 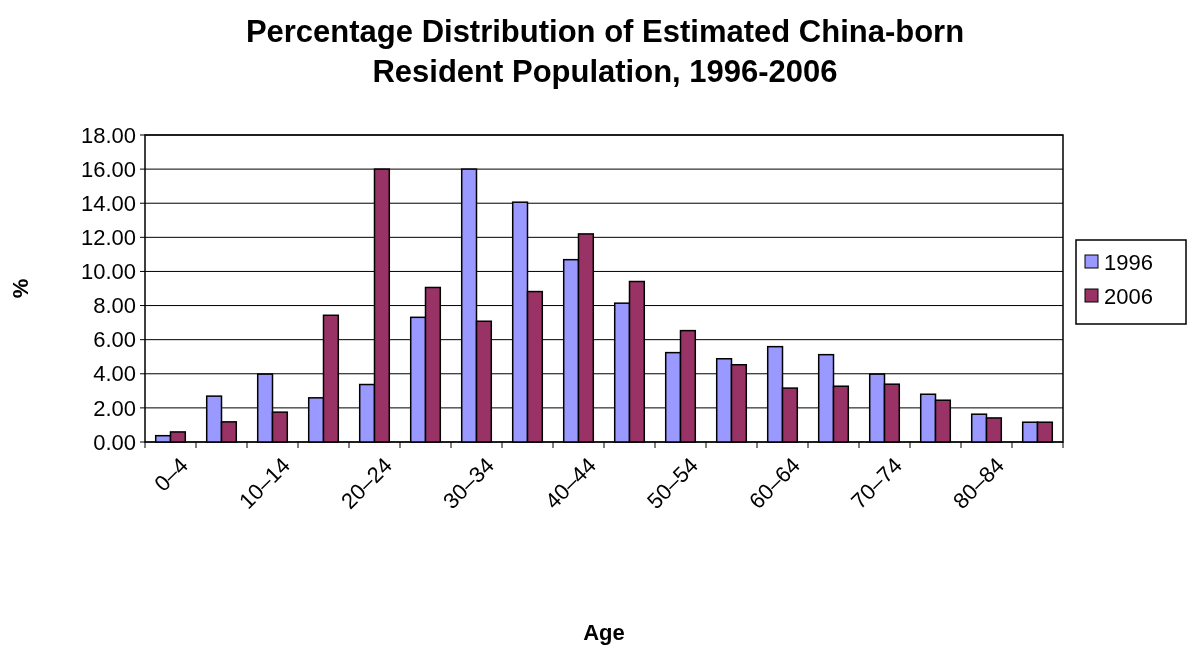 I want to click on y-tick-label: 16.00, so click(x=108, y=169).